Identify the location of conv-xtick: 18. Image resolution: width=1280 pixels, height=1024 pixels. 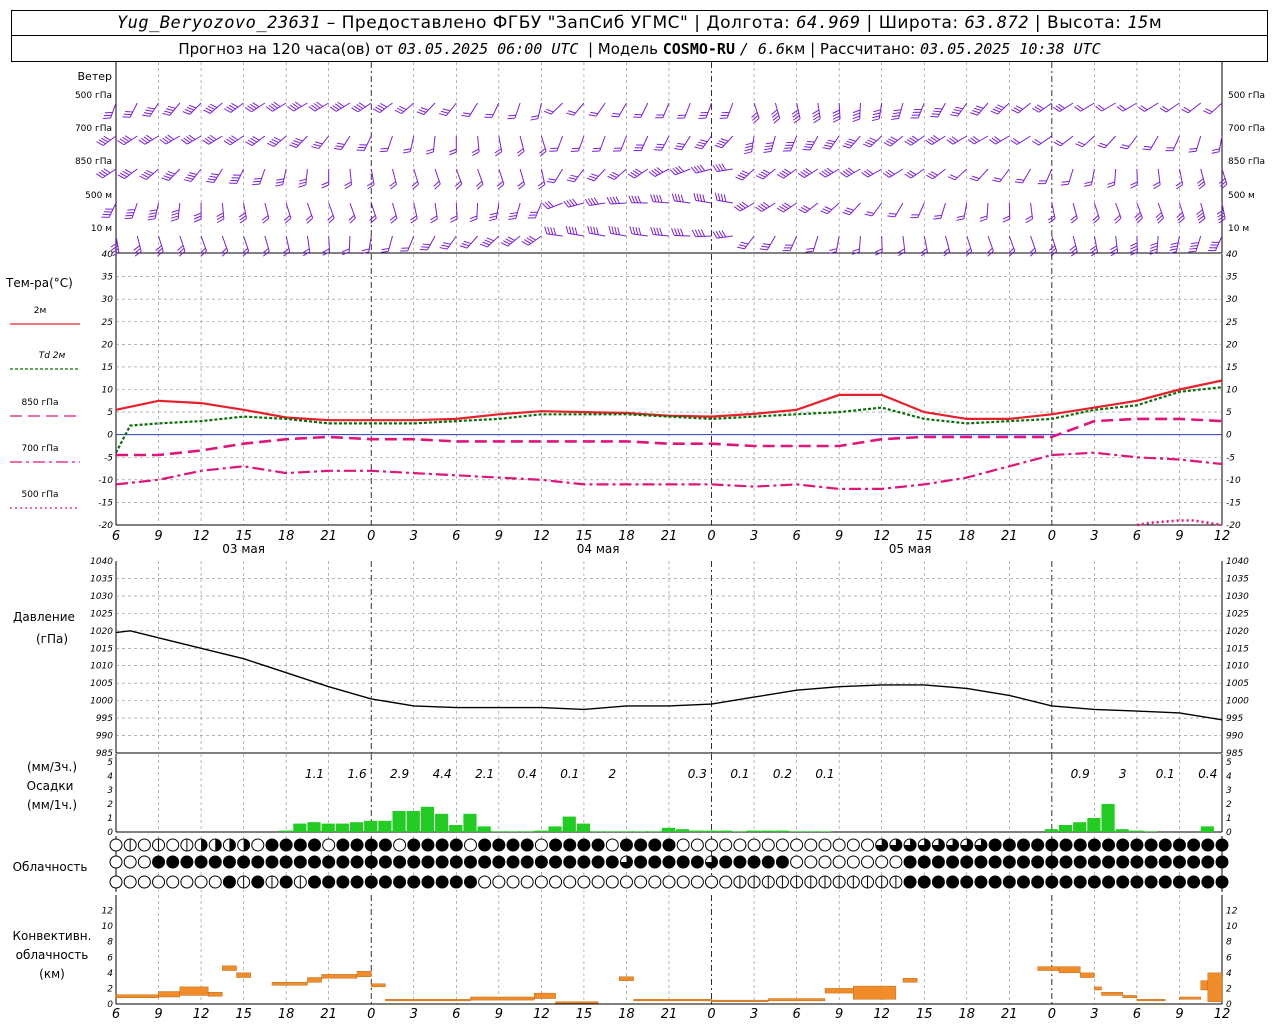
(286, 1014).